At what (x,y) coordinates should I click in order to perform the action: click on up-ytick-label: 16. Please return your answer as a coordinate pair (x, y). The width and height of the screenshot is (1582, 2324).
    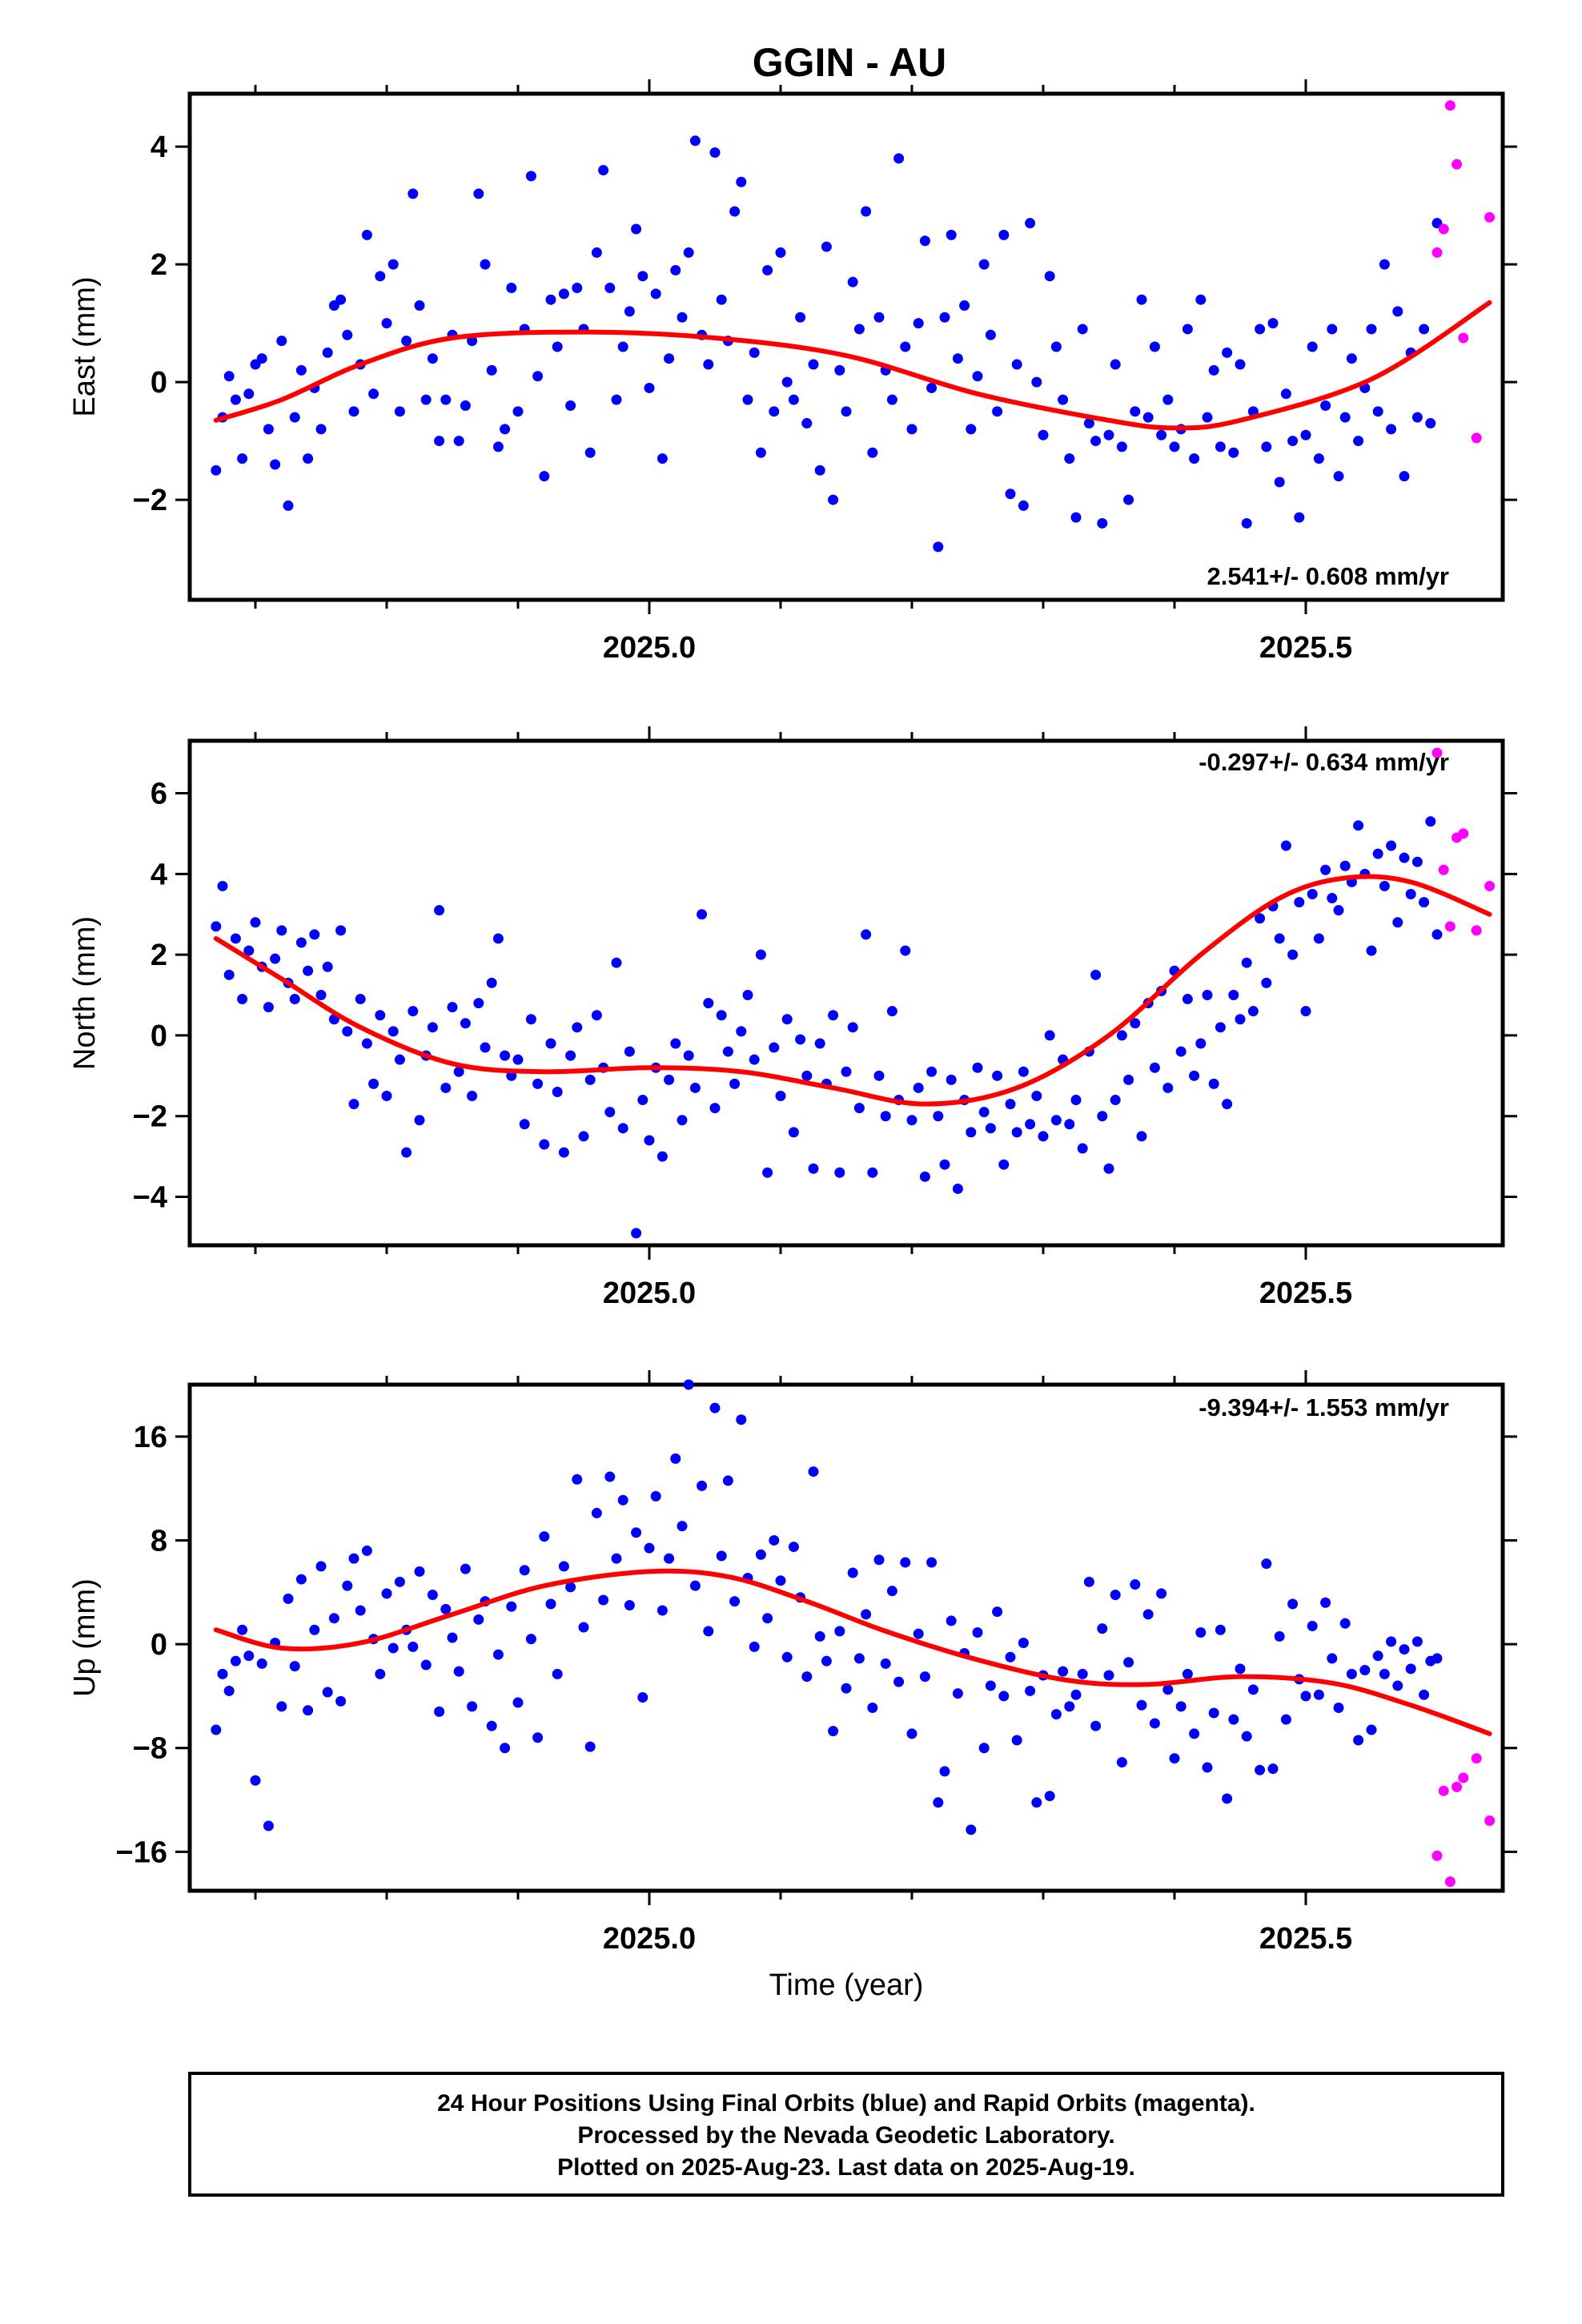
    Looking at the image, I should click on (151, 1437).